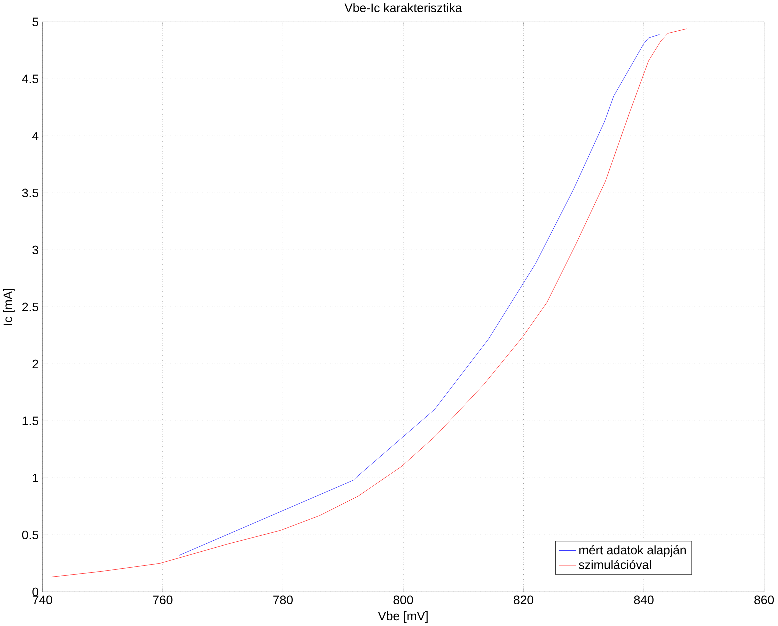  Describe the element at coordinates (30, 79) in the screenshot. I see `y-tick-label: 4.5` at that location.